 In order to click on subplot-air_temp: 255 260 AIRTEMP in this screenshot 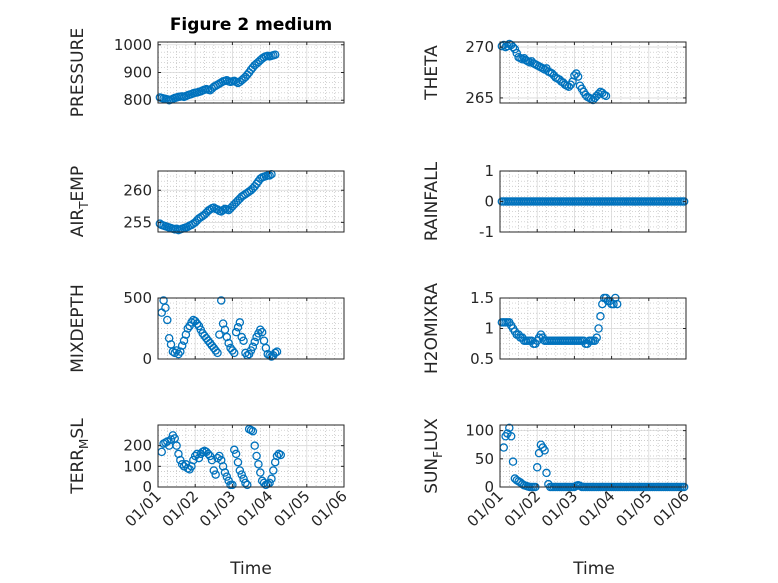, I will do `click(206, 201)`.